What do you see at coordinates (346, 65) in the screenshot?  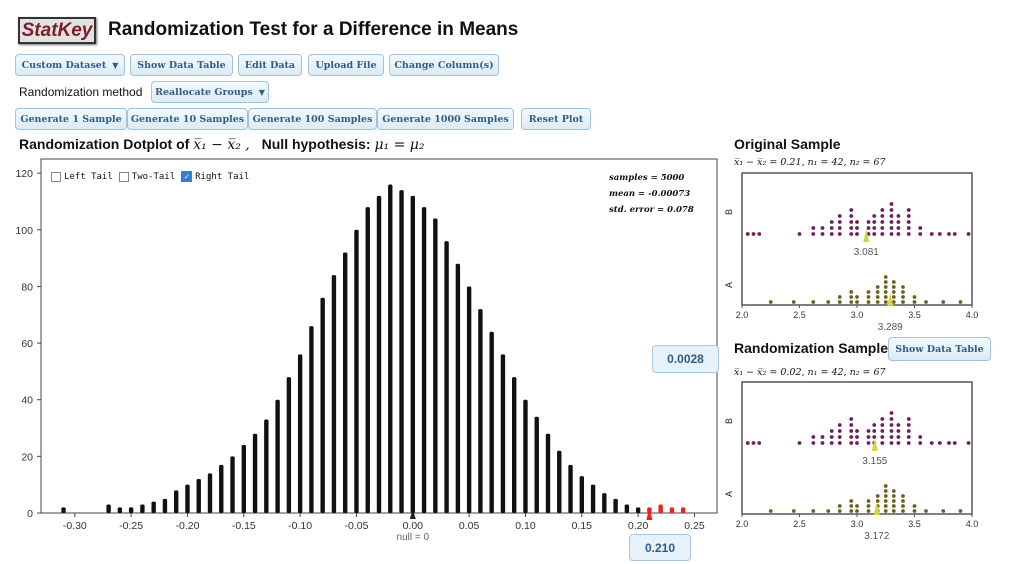 I see `upload-file-button: Upload File` at bounding box center [346, 65].